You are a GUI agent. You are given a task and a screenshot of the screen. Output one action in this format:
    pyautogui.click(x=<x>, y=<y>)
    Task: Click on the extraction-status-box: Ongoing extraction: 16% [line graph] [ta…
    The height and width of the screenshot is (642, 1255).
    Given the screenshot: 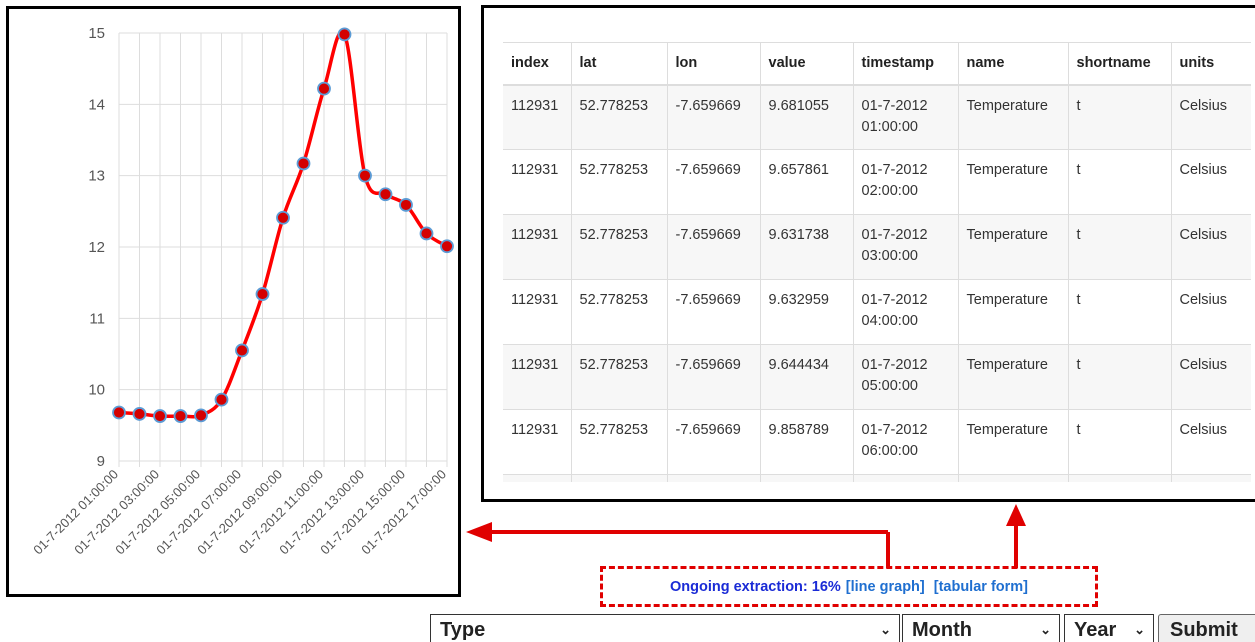 What is the action you would take?
    pyautogui.click(x=849, y=586)
    